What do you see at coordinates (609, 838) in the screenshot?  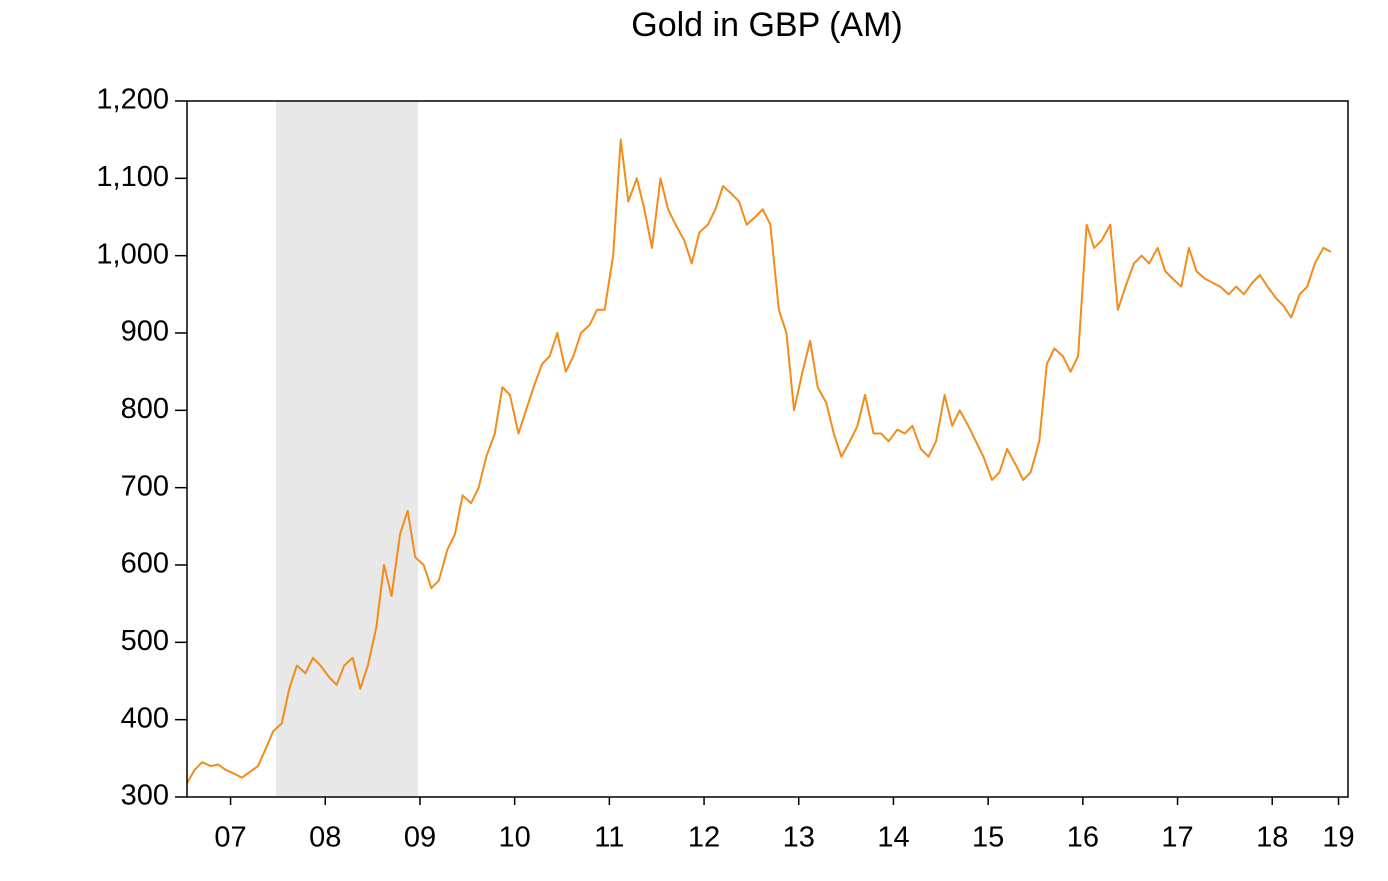 I see `x-tick-label: 11` at bounding box center [609, 838].